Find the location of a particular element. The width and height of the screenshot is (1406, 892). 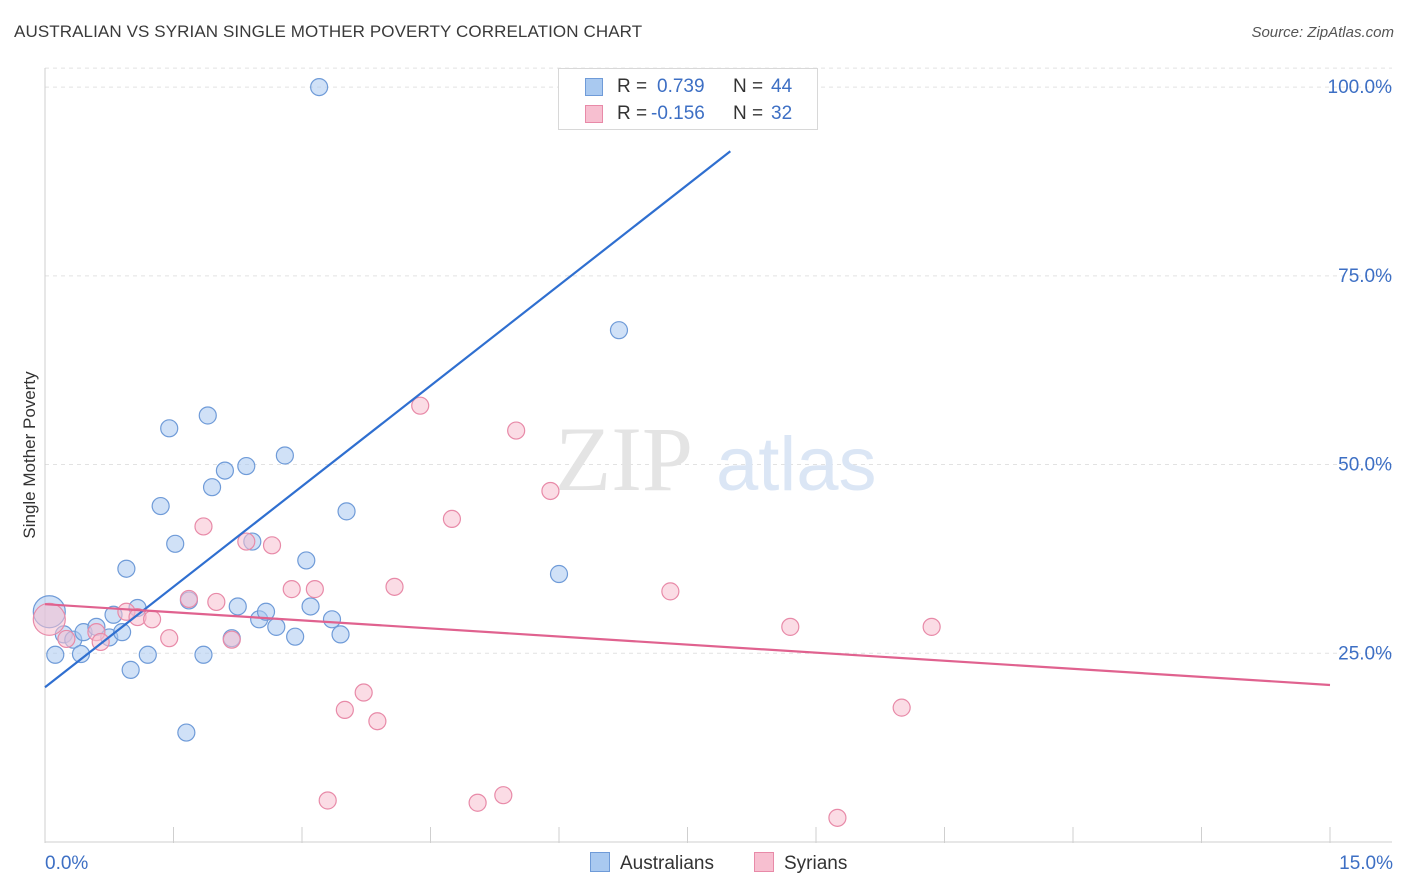

syrians-swatch is located at coordinates (594, 114).